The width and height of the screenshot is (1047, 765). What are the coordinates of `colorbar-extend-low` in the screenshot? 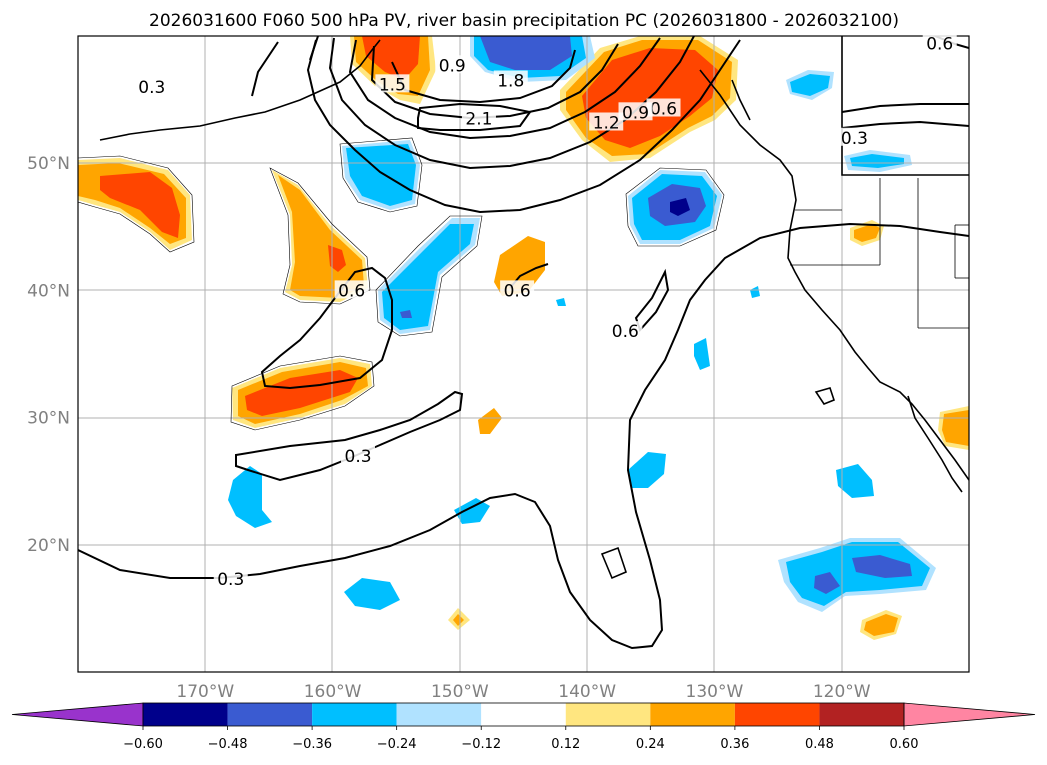 It's located at (77, 714).